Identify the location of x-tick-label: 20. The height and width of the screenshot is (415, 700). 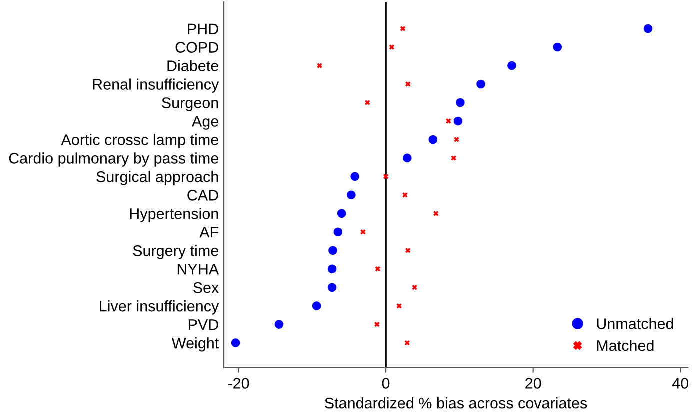
(534, 383).